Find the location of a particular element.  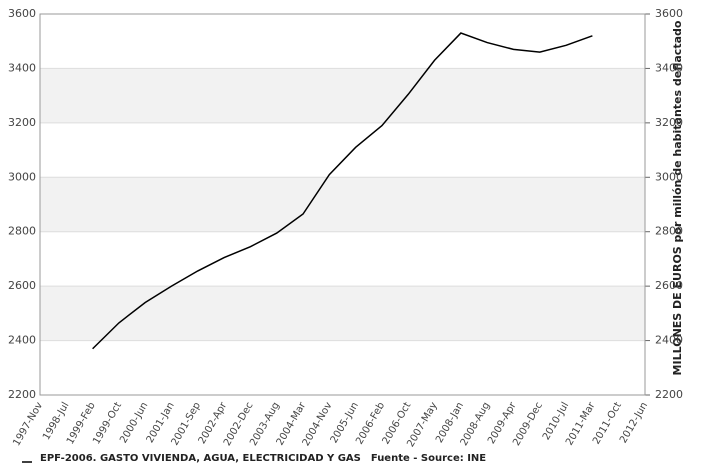

y2-tick-label: 2600 is located at coordinates (669, 285).